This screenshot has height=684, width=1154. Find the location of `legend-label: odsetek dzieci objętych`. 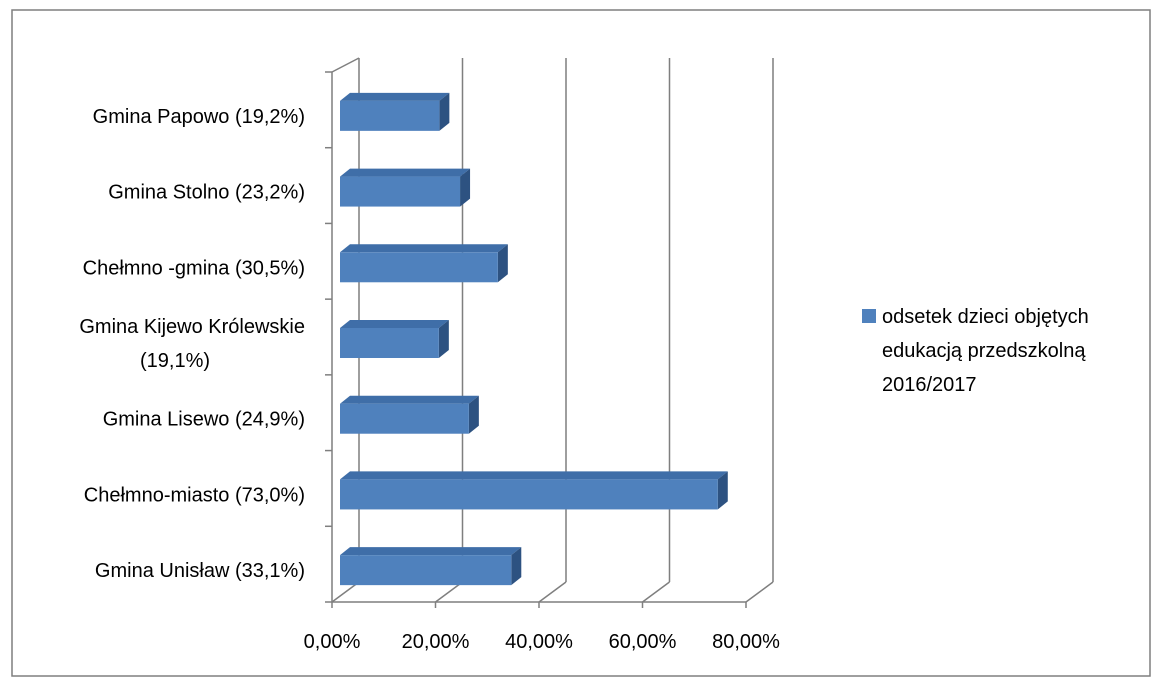

legend-label: odsetek dzieci objętych is located at coordinates (985, 317).